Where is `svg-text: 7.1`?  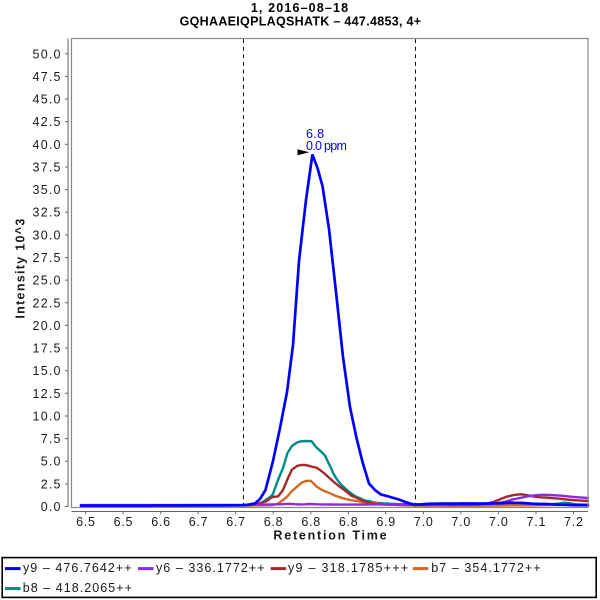 svg-text: 7.1 is located at coordinates (537, 522).